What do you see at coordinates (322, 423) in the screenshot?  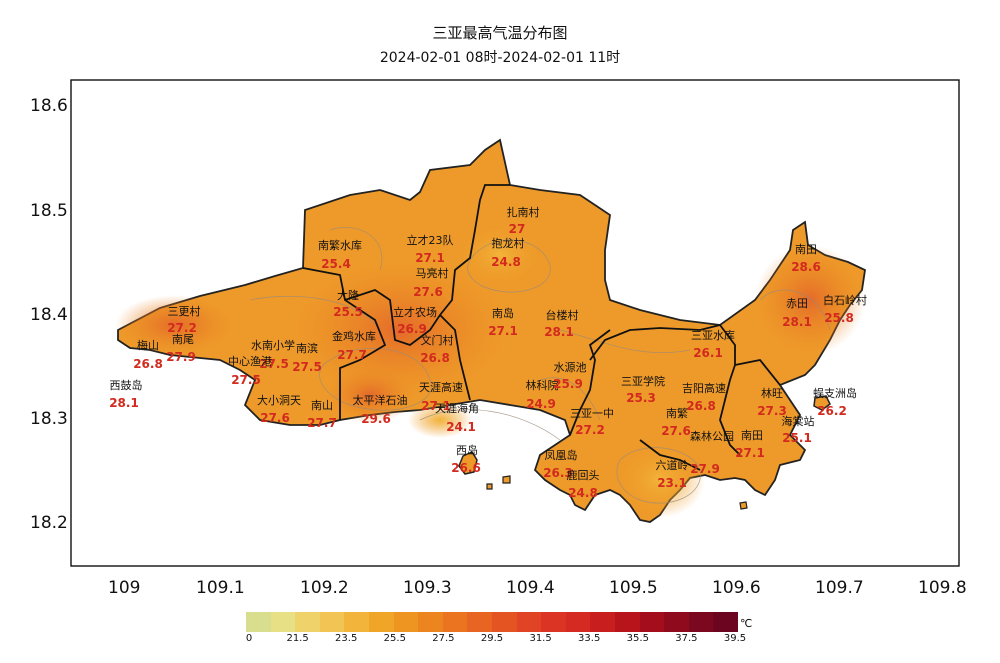 I see `station-value: 27.7` at bounding box center [322, 423].